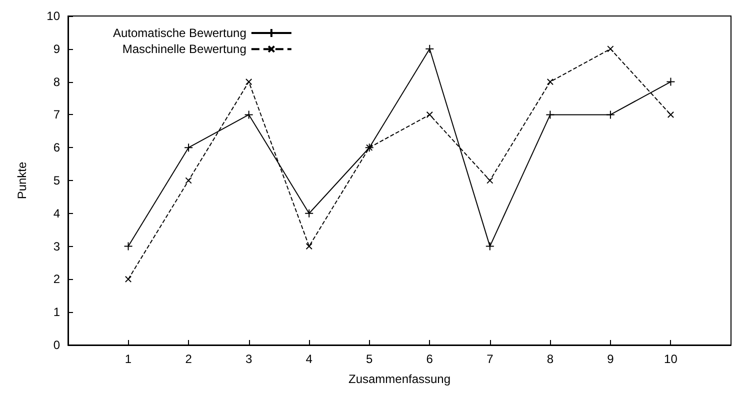 Image resolution: width=747 pixels, height=403 pixels. Describe the element at coordinates (490, 359) in the screenshot. I see `x-tick-label: 7` at that location.